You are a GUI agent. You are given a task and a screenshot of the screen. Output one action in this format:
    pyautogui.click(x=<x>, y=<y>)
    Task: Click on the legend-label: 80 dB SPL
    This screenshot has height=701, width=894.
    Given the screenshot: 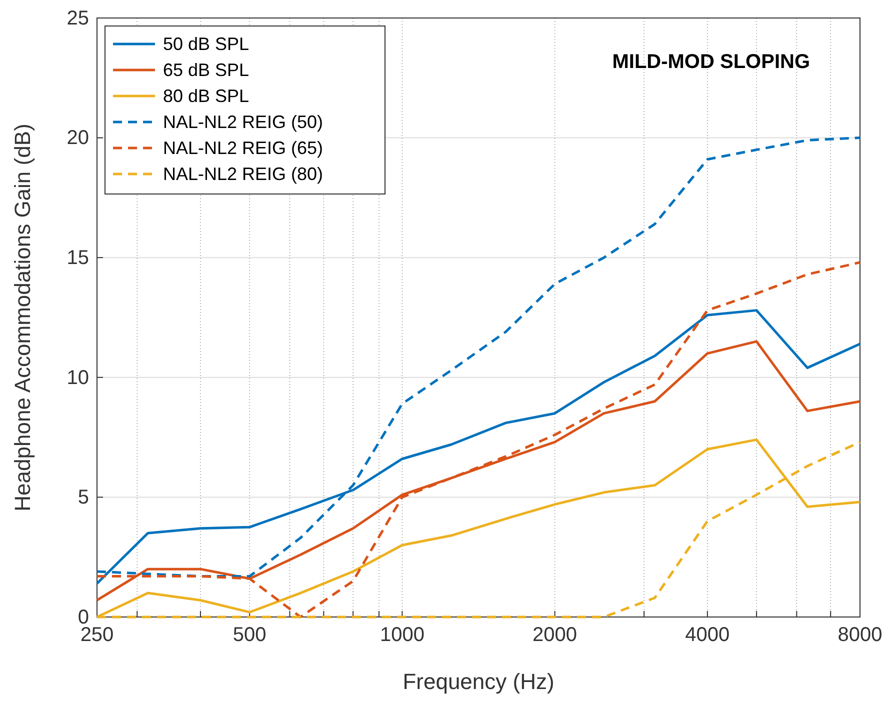 What is the action you would take?
    pyautogui.click(x=206, y=96)
    